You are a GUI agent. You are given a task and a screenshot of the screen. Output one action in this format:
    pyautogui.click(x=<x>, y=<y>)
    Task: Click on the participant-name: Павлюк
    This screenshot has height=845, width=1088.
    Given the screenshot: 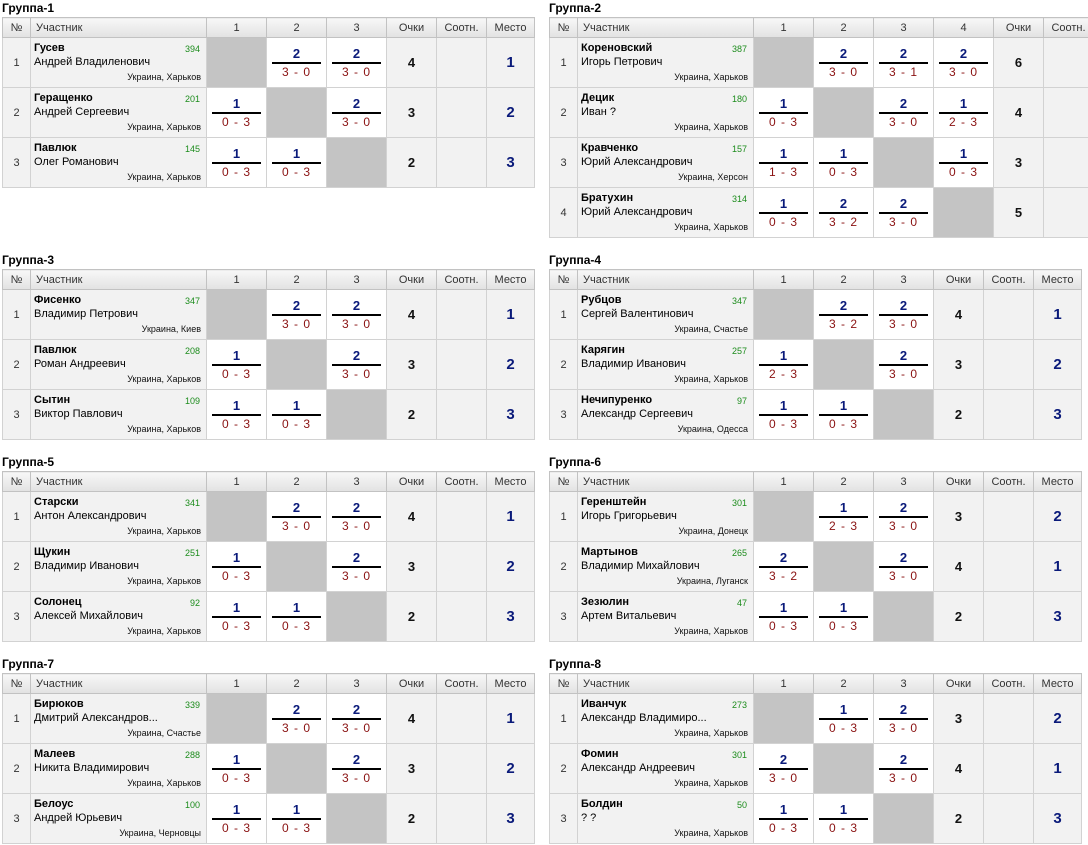 What is the action you would take?
    pyautogui.click(x=55, y=148)
    